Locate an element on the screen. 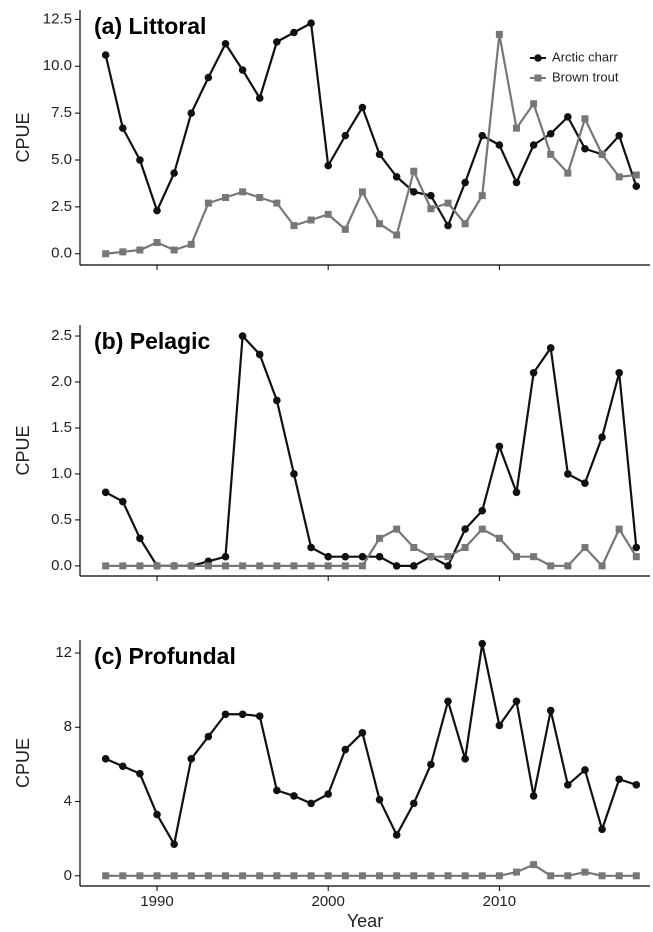 The image size is (653, 932). legend-marker is located at coordinates (538, 58).